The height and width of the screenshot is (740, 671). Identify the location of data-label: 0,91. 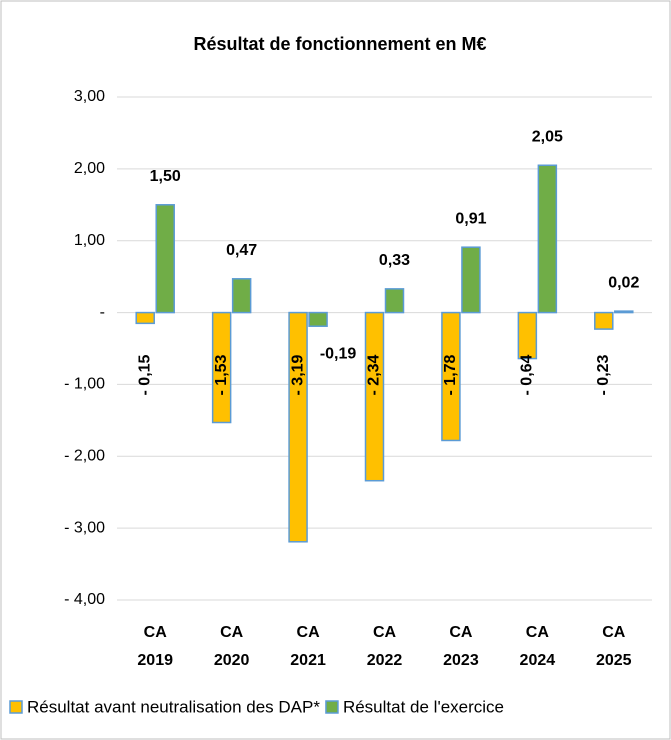
(470, 218).